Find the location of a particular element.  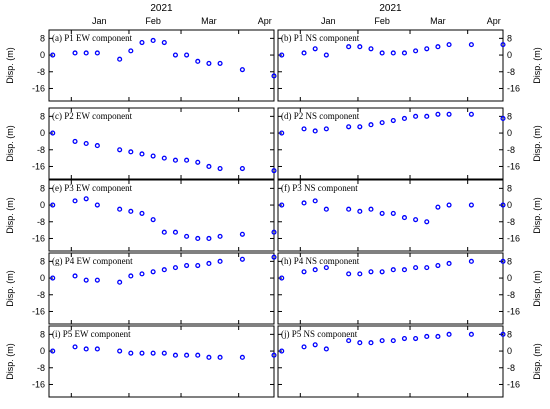

panel-title: (h) P4 NS component is located at coordinates (320, 261).